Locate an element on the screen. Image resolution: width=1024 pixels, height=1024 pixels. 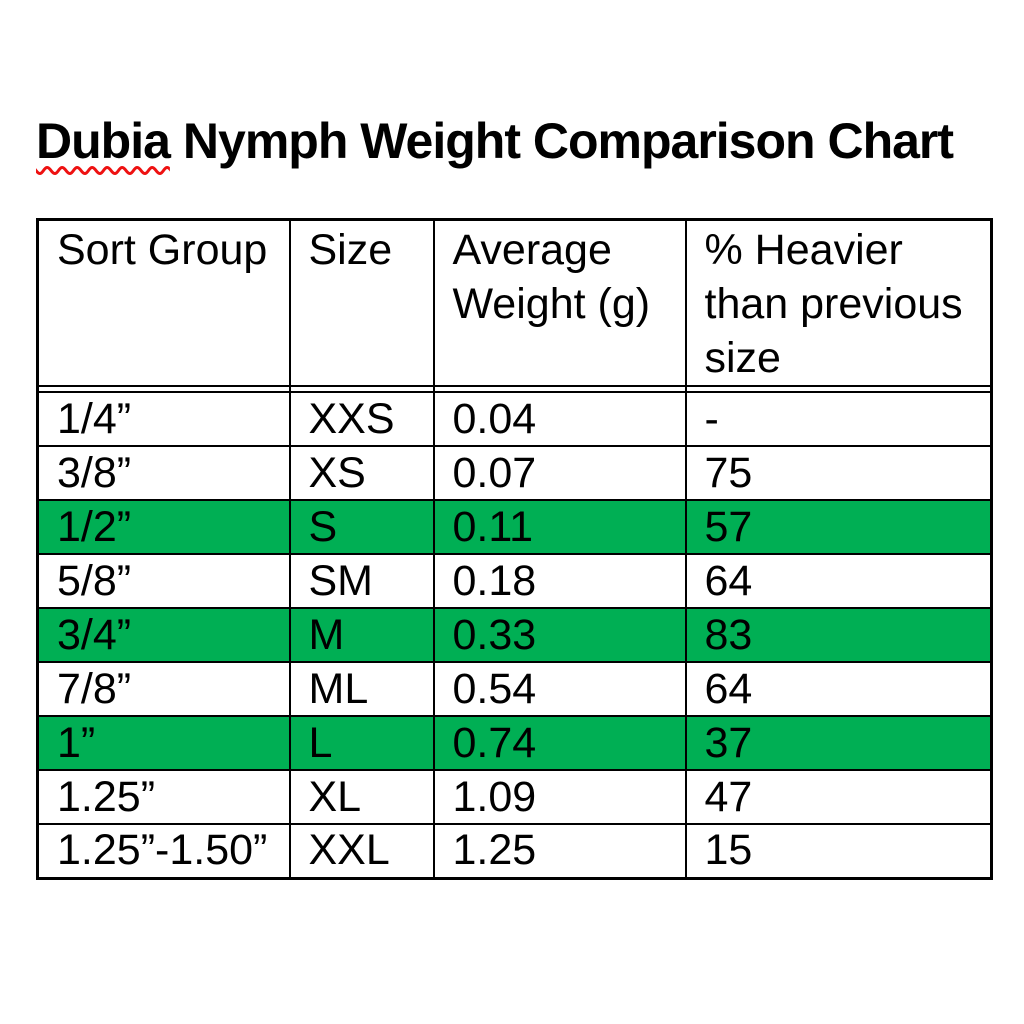
cell-sort-group: 3/4” is located at coordinates (163, 635).